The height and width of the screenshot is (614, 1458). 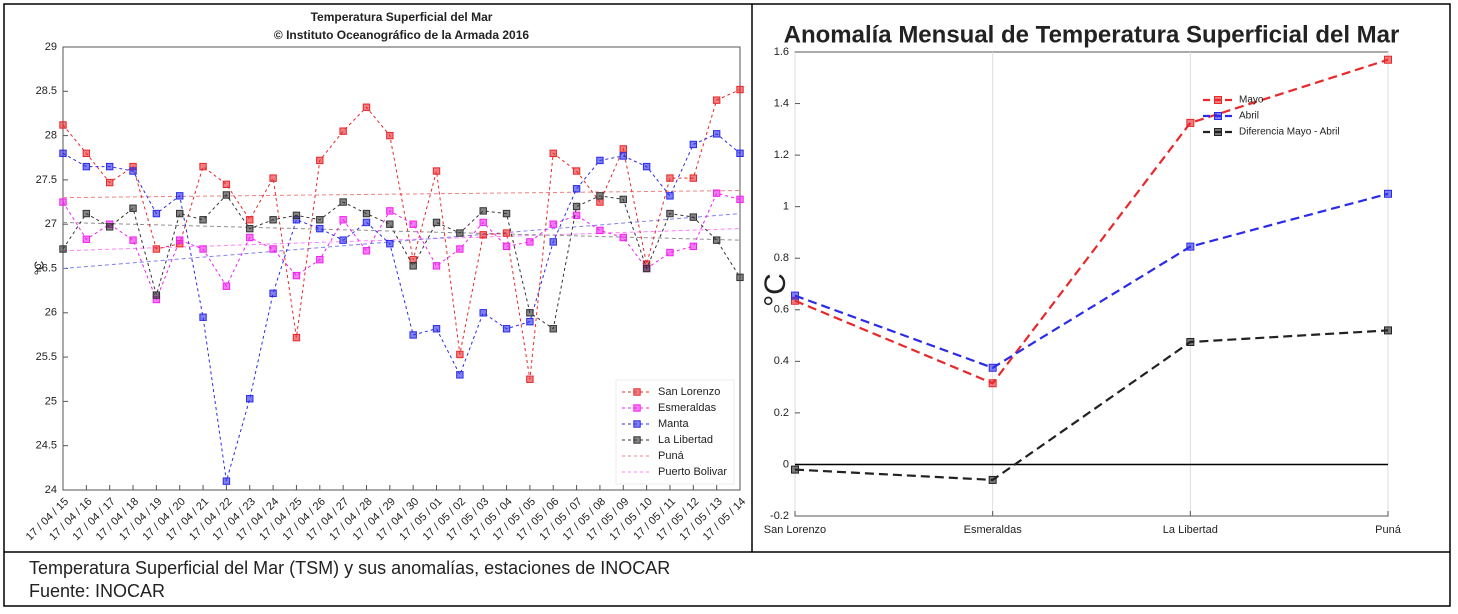 I want to click on y-tick-label: 24.5, so click(x=46, y=446).